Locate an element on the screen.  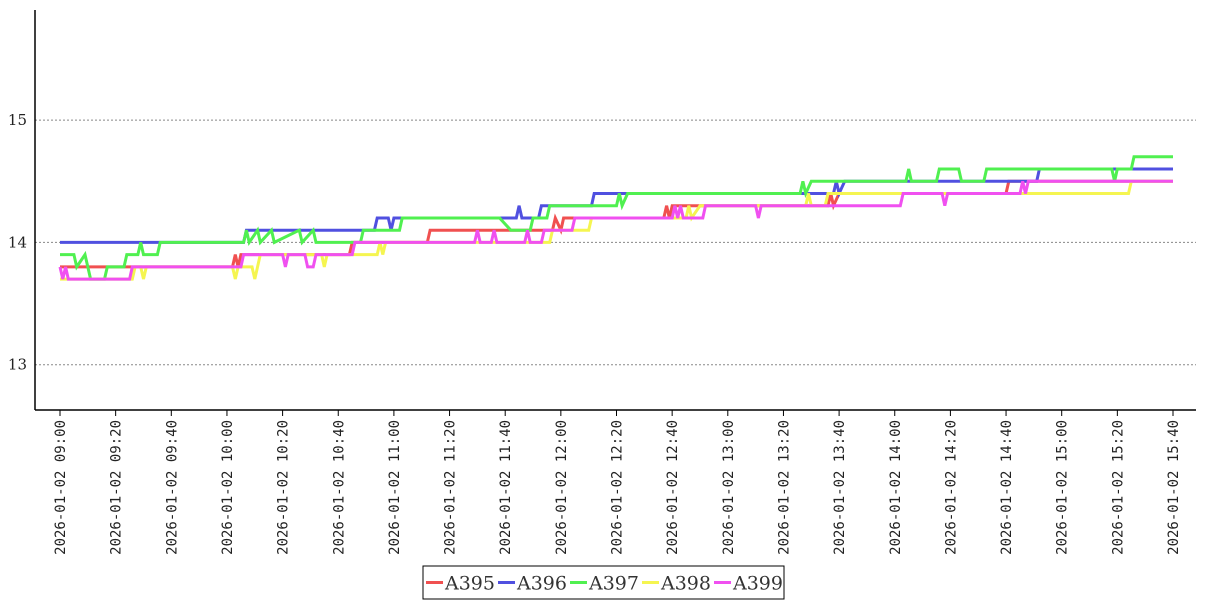
series-line-a395 is located at coordinates (616, 224).